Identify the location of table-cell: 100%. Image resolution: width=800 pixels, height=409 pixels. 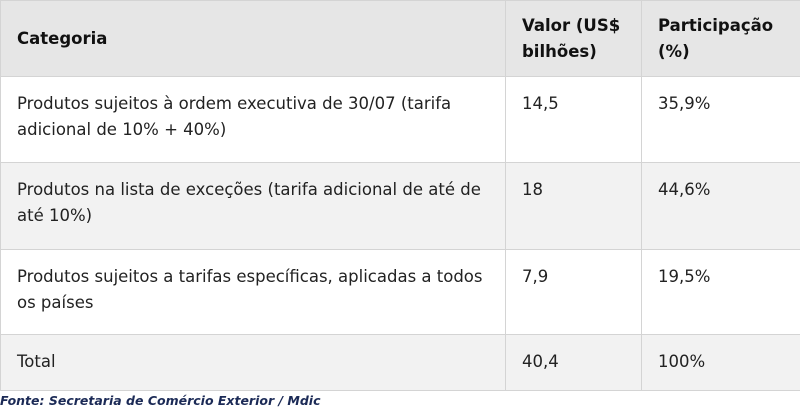
(720, 362).